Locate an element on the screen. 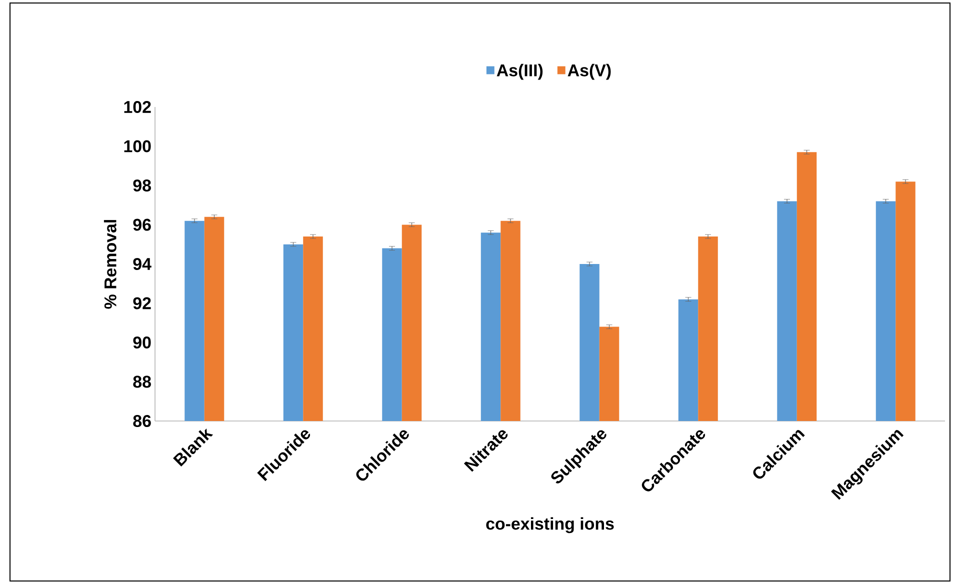  y-tick-label: 102 is located at coordinates (137, 107).